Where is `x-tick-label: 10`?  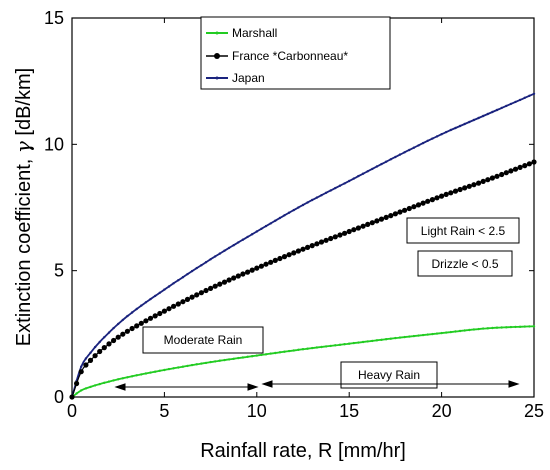 x-tick-label: 10 is located at coordinates (257, 411).